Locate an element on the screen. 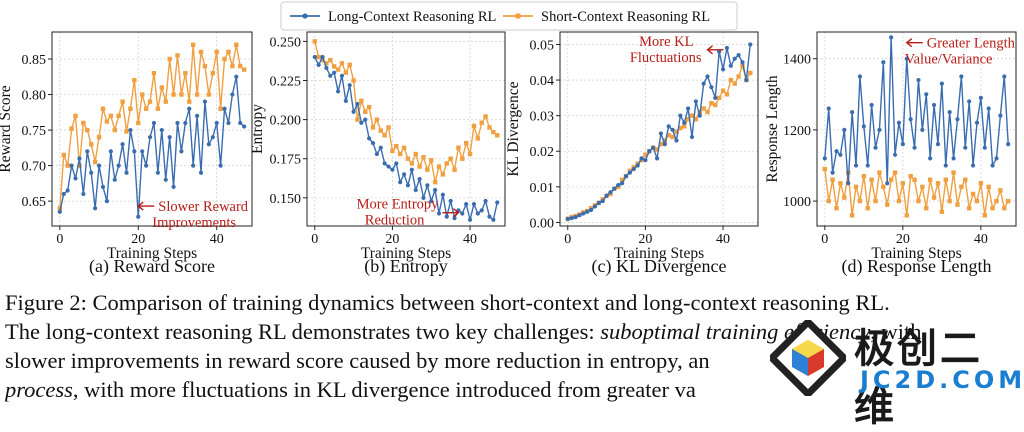 The image size is (1024, 432). y-tick-label-0: 0.00 is located at coordinates (542, 223).